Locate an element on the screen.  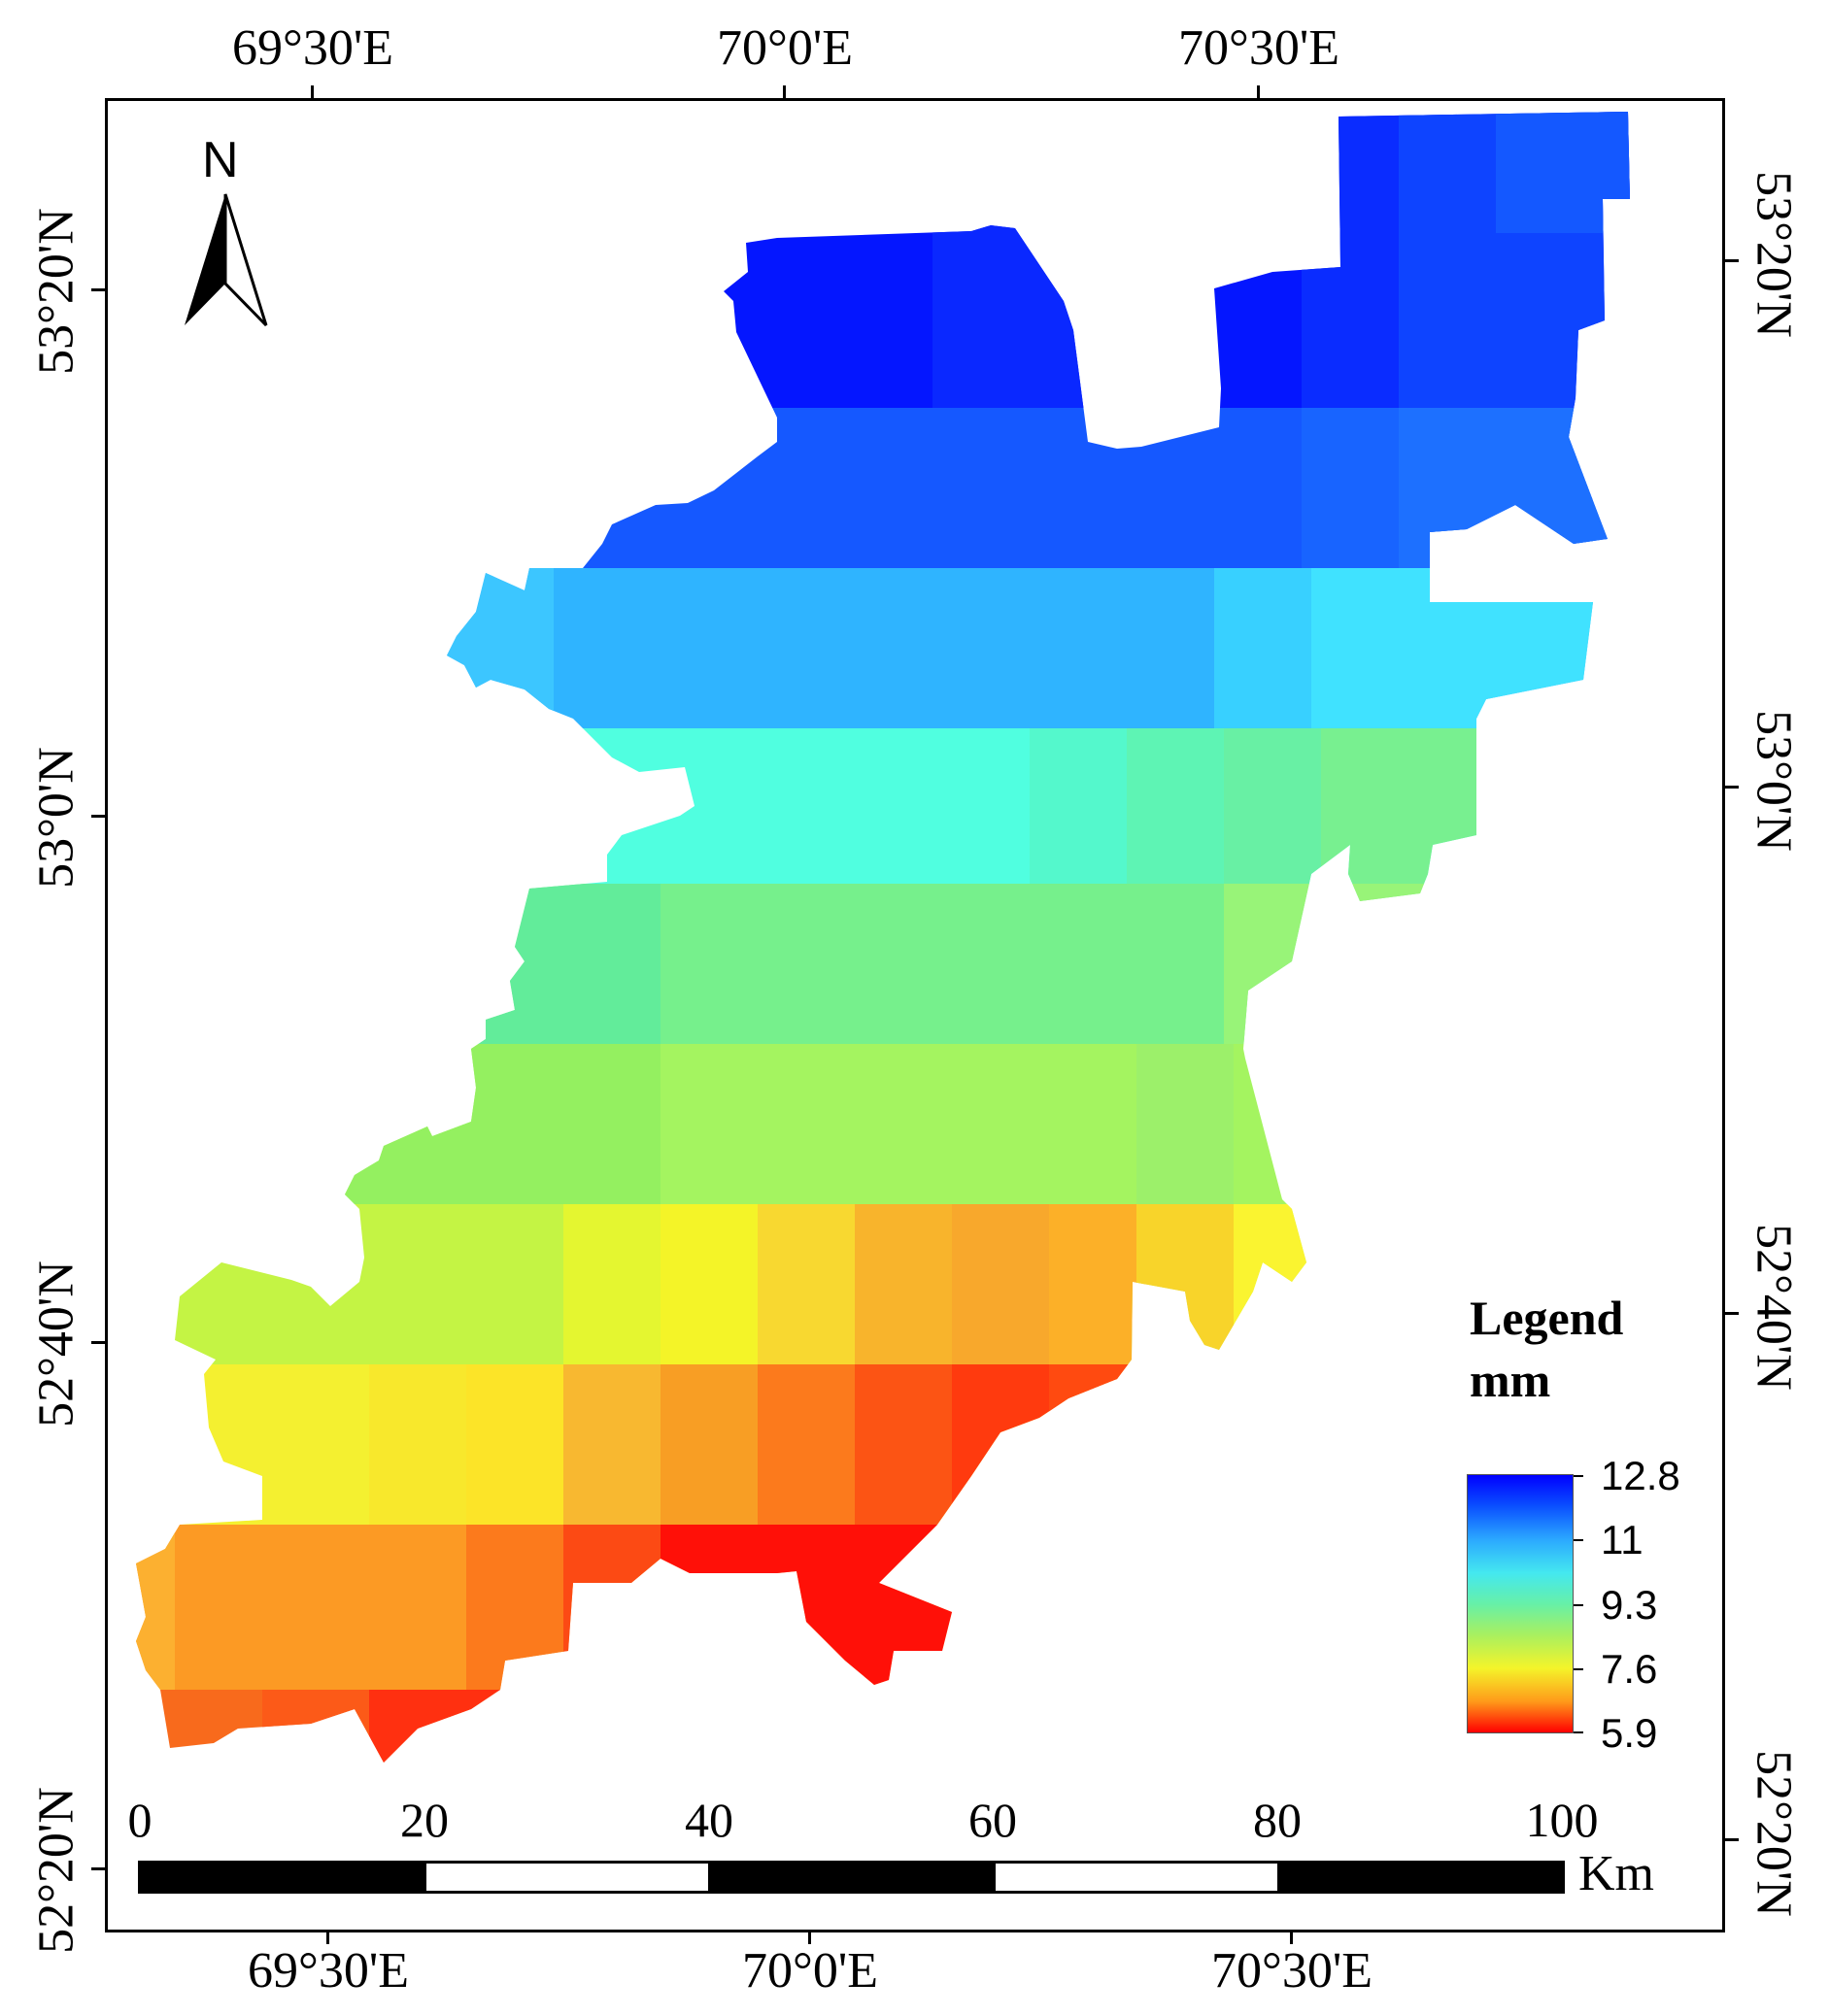
north-arrow-icon is located at coordinates (226, 260).